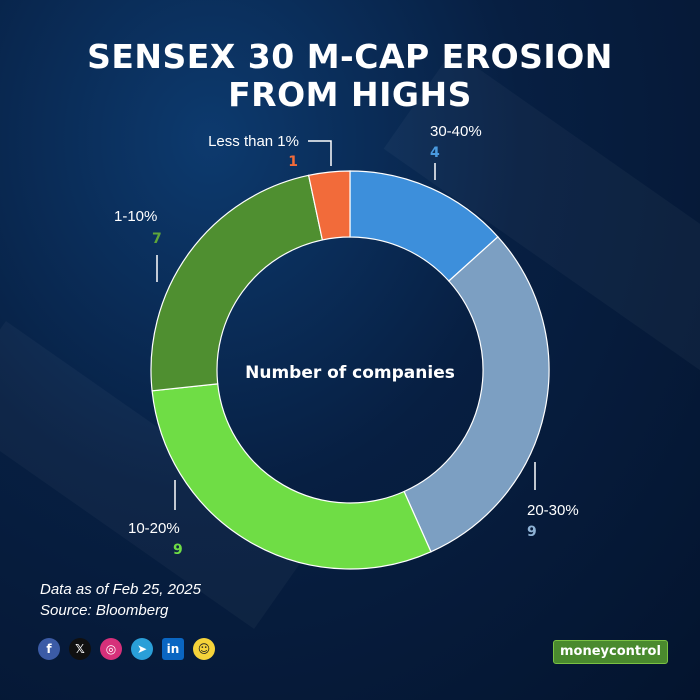 This screenshot has width=700, height=700. What do you see at coordinates (135, 216) in the screenshot?
I see `label-1-10: 1-10%` at bounding box center [135, 216].